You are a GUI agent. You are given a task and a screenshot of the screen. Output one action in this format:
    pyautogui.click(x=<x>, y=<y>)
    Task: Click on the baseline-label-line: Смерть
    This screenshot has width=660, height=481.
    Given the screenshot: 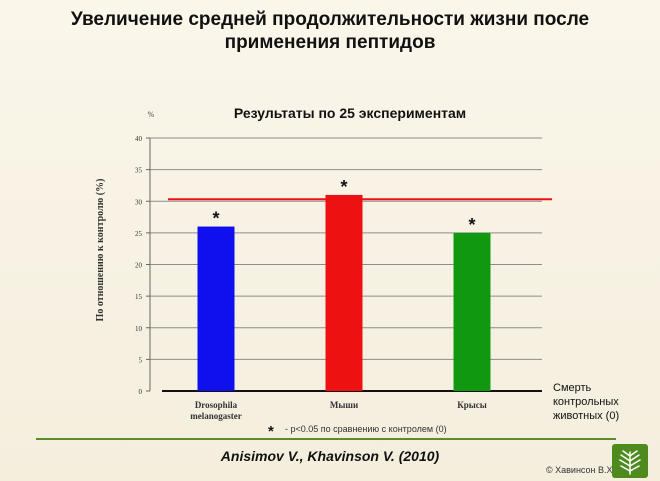 What is the action you would take?
    pyautogui.click(x=572, y=388)
    